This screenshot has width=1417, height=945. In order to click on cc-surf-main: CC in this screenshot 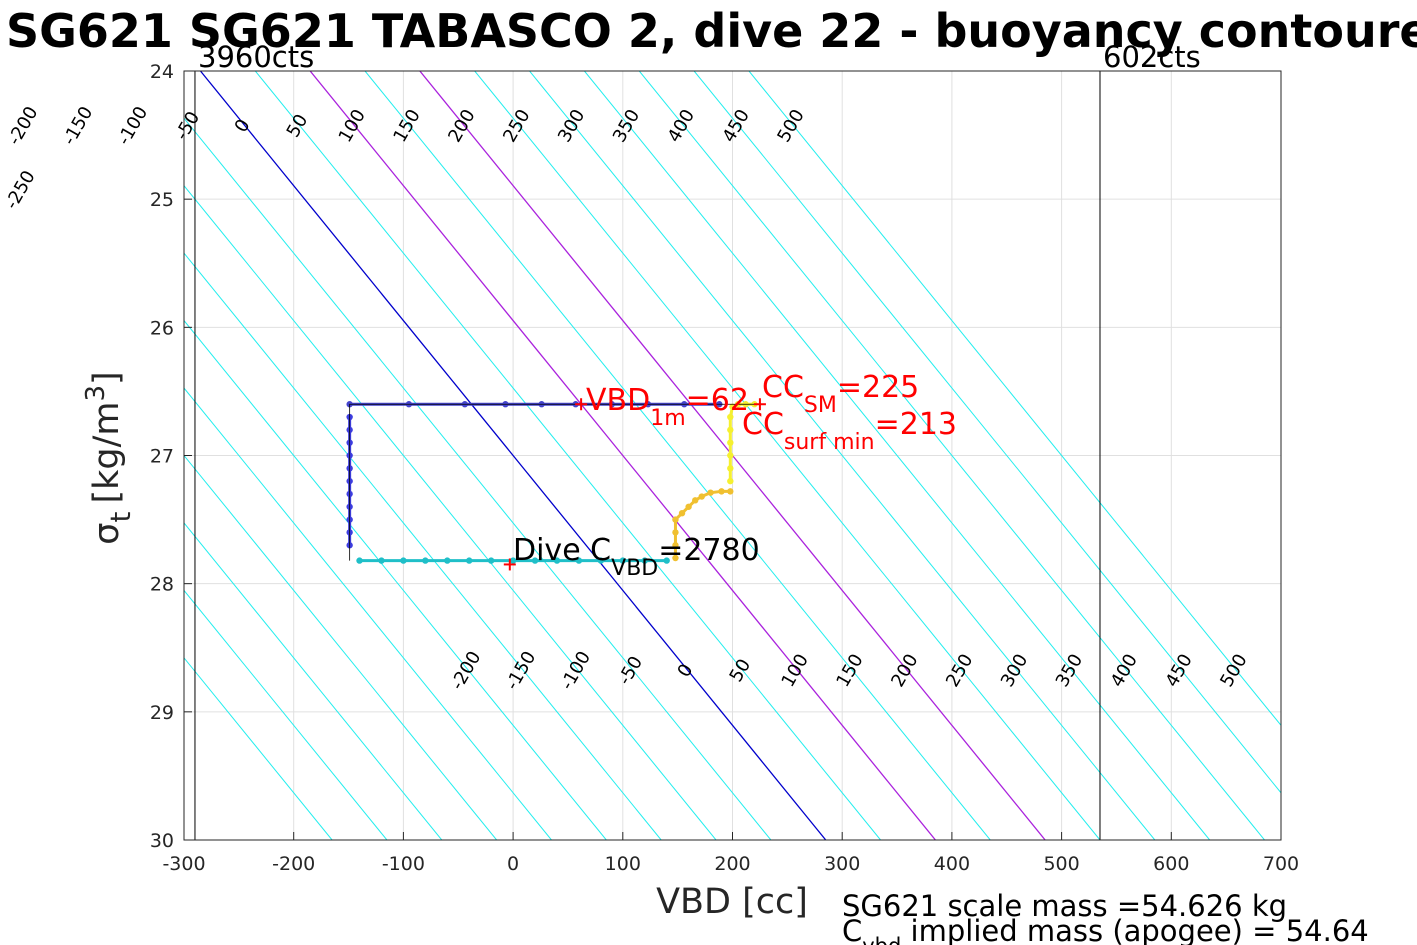, I will do `click(763, 424)`.